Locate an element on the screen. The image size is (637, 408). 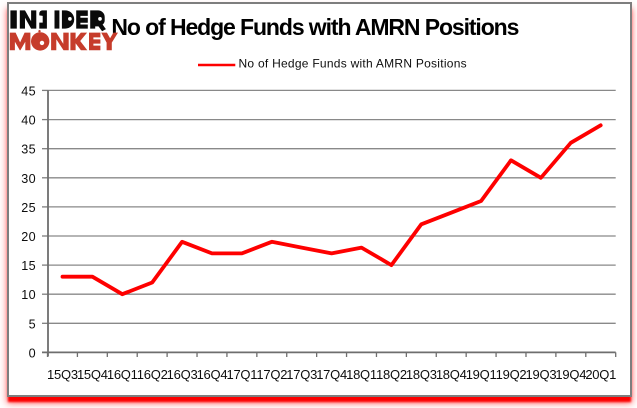
svg-text: 17Q3 is located at coordinates (301, 374).